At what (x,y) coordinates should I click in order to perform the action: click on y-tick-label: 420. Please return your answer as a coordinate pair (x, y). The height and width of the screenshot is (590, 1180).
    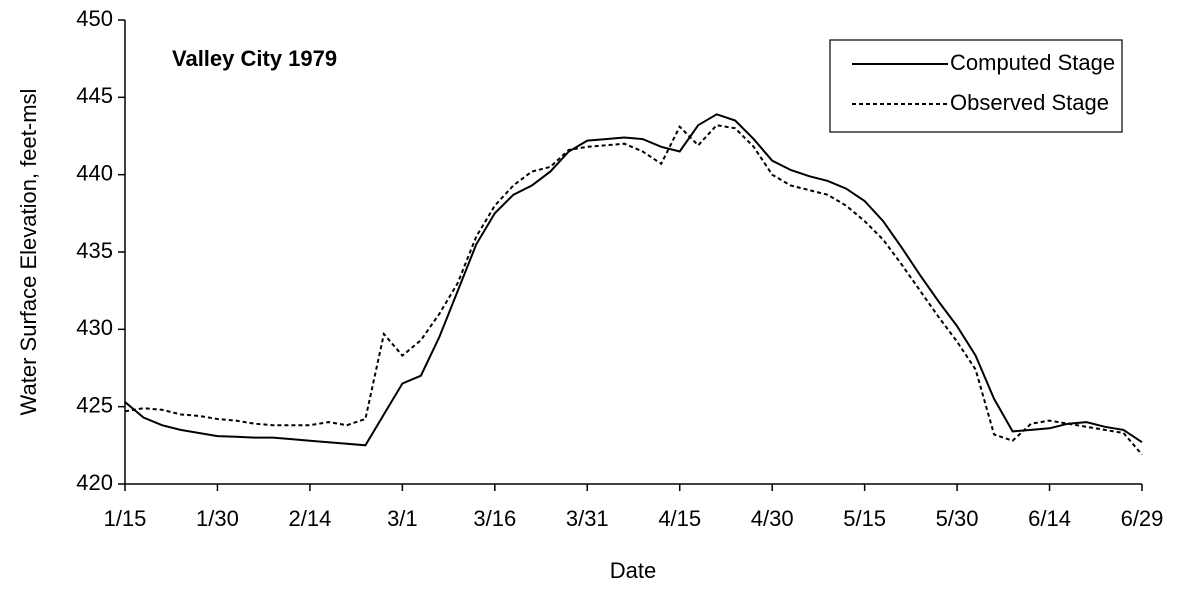
    Looking at the image, I should click on (94, 482).